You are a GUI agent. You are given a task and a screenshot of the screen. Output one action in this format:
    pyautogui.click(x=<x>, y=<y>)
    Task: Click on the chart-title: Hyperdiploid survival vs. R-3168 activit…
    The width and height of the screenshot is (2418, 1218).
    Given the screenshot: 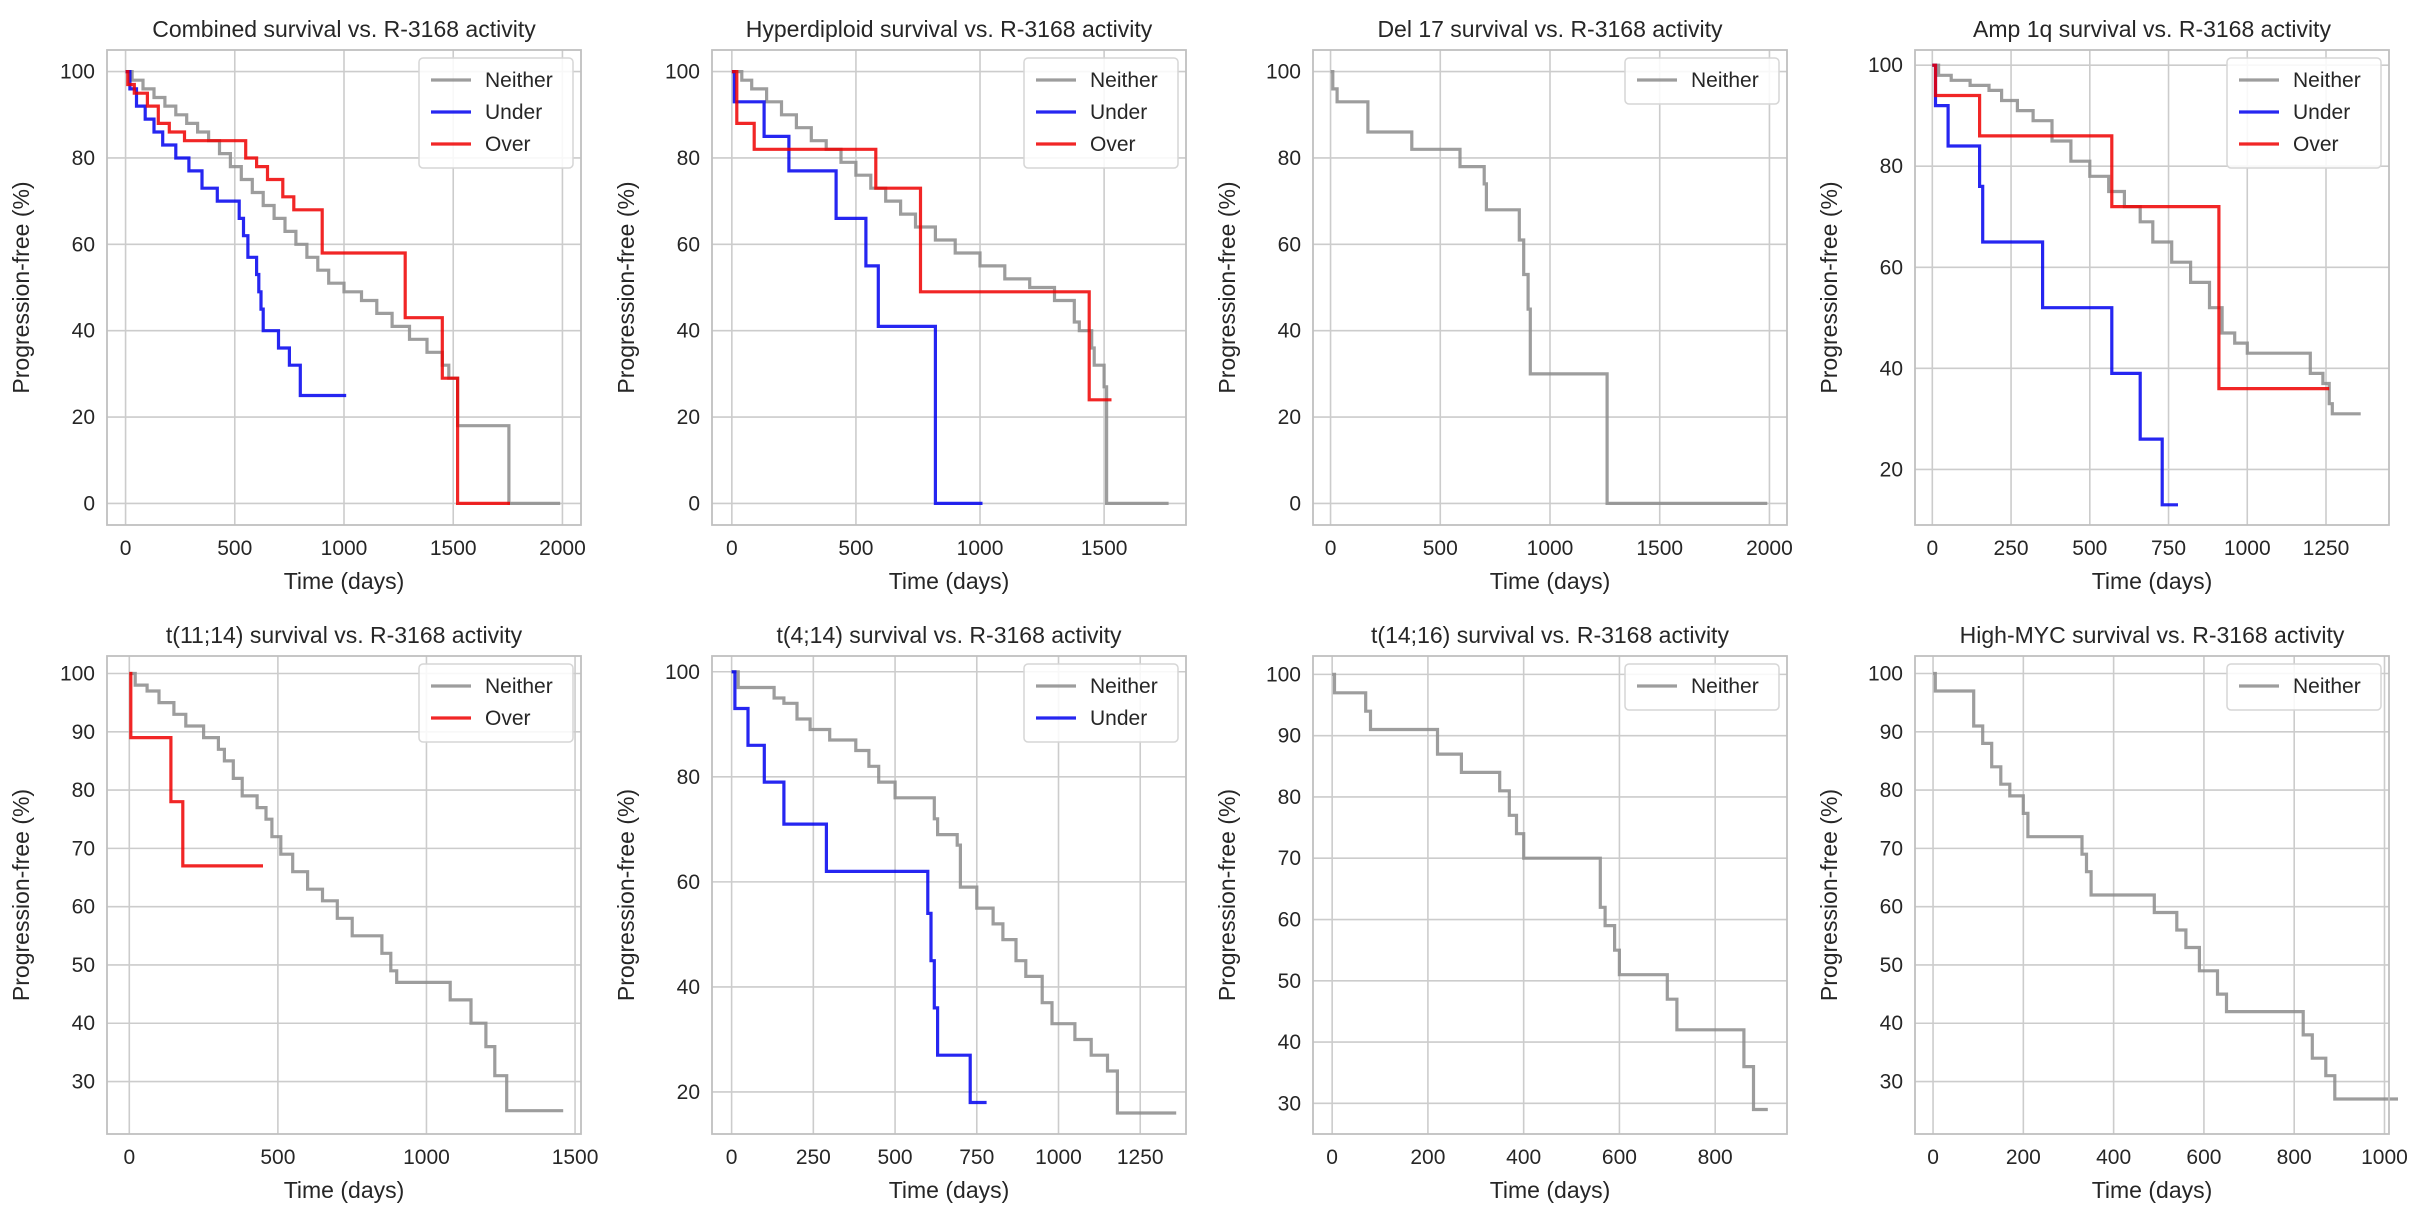 What is the action you would take?
    pyautogui.click(x=949, y=29)
    